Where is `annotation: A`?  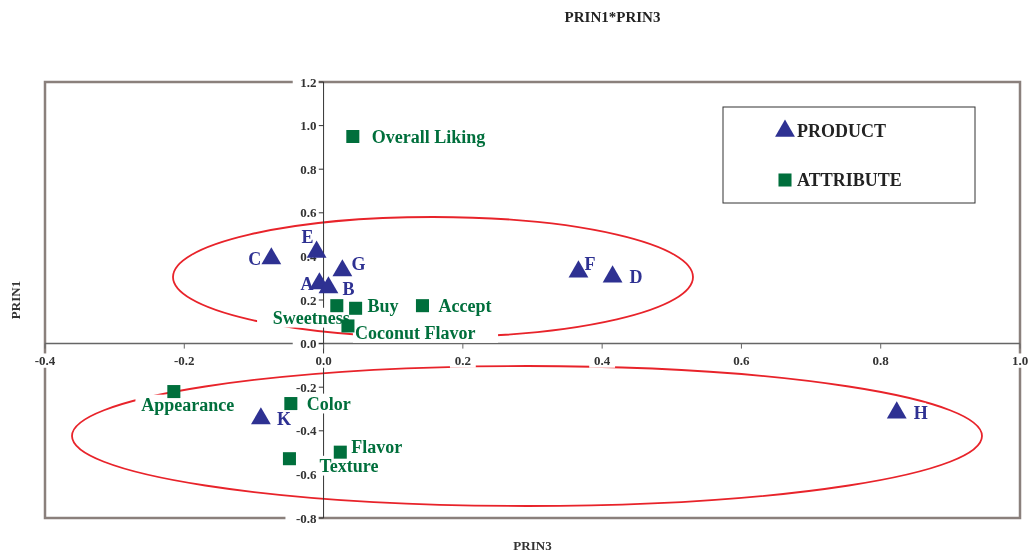
annotation: A is located at coordinates (307, 283).